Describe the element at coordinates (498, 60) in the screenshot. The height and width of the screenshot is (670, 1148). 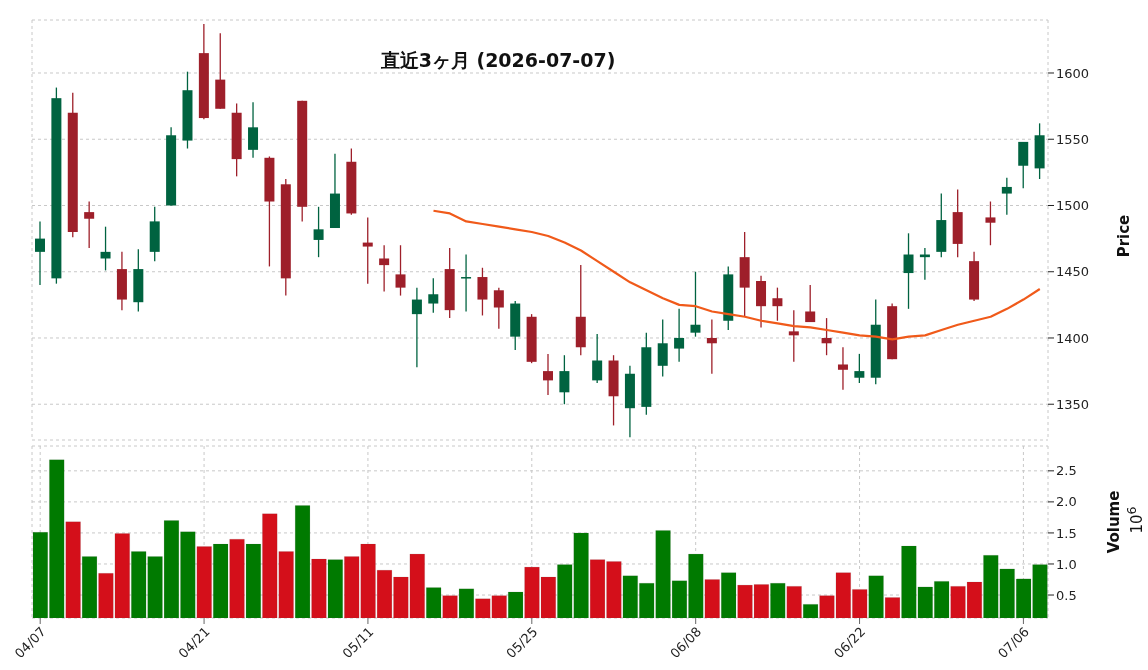
I see `text: 直近3ヶ月 (2026-07-07)` at that location.